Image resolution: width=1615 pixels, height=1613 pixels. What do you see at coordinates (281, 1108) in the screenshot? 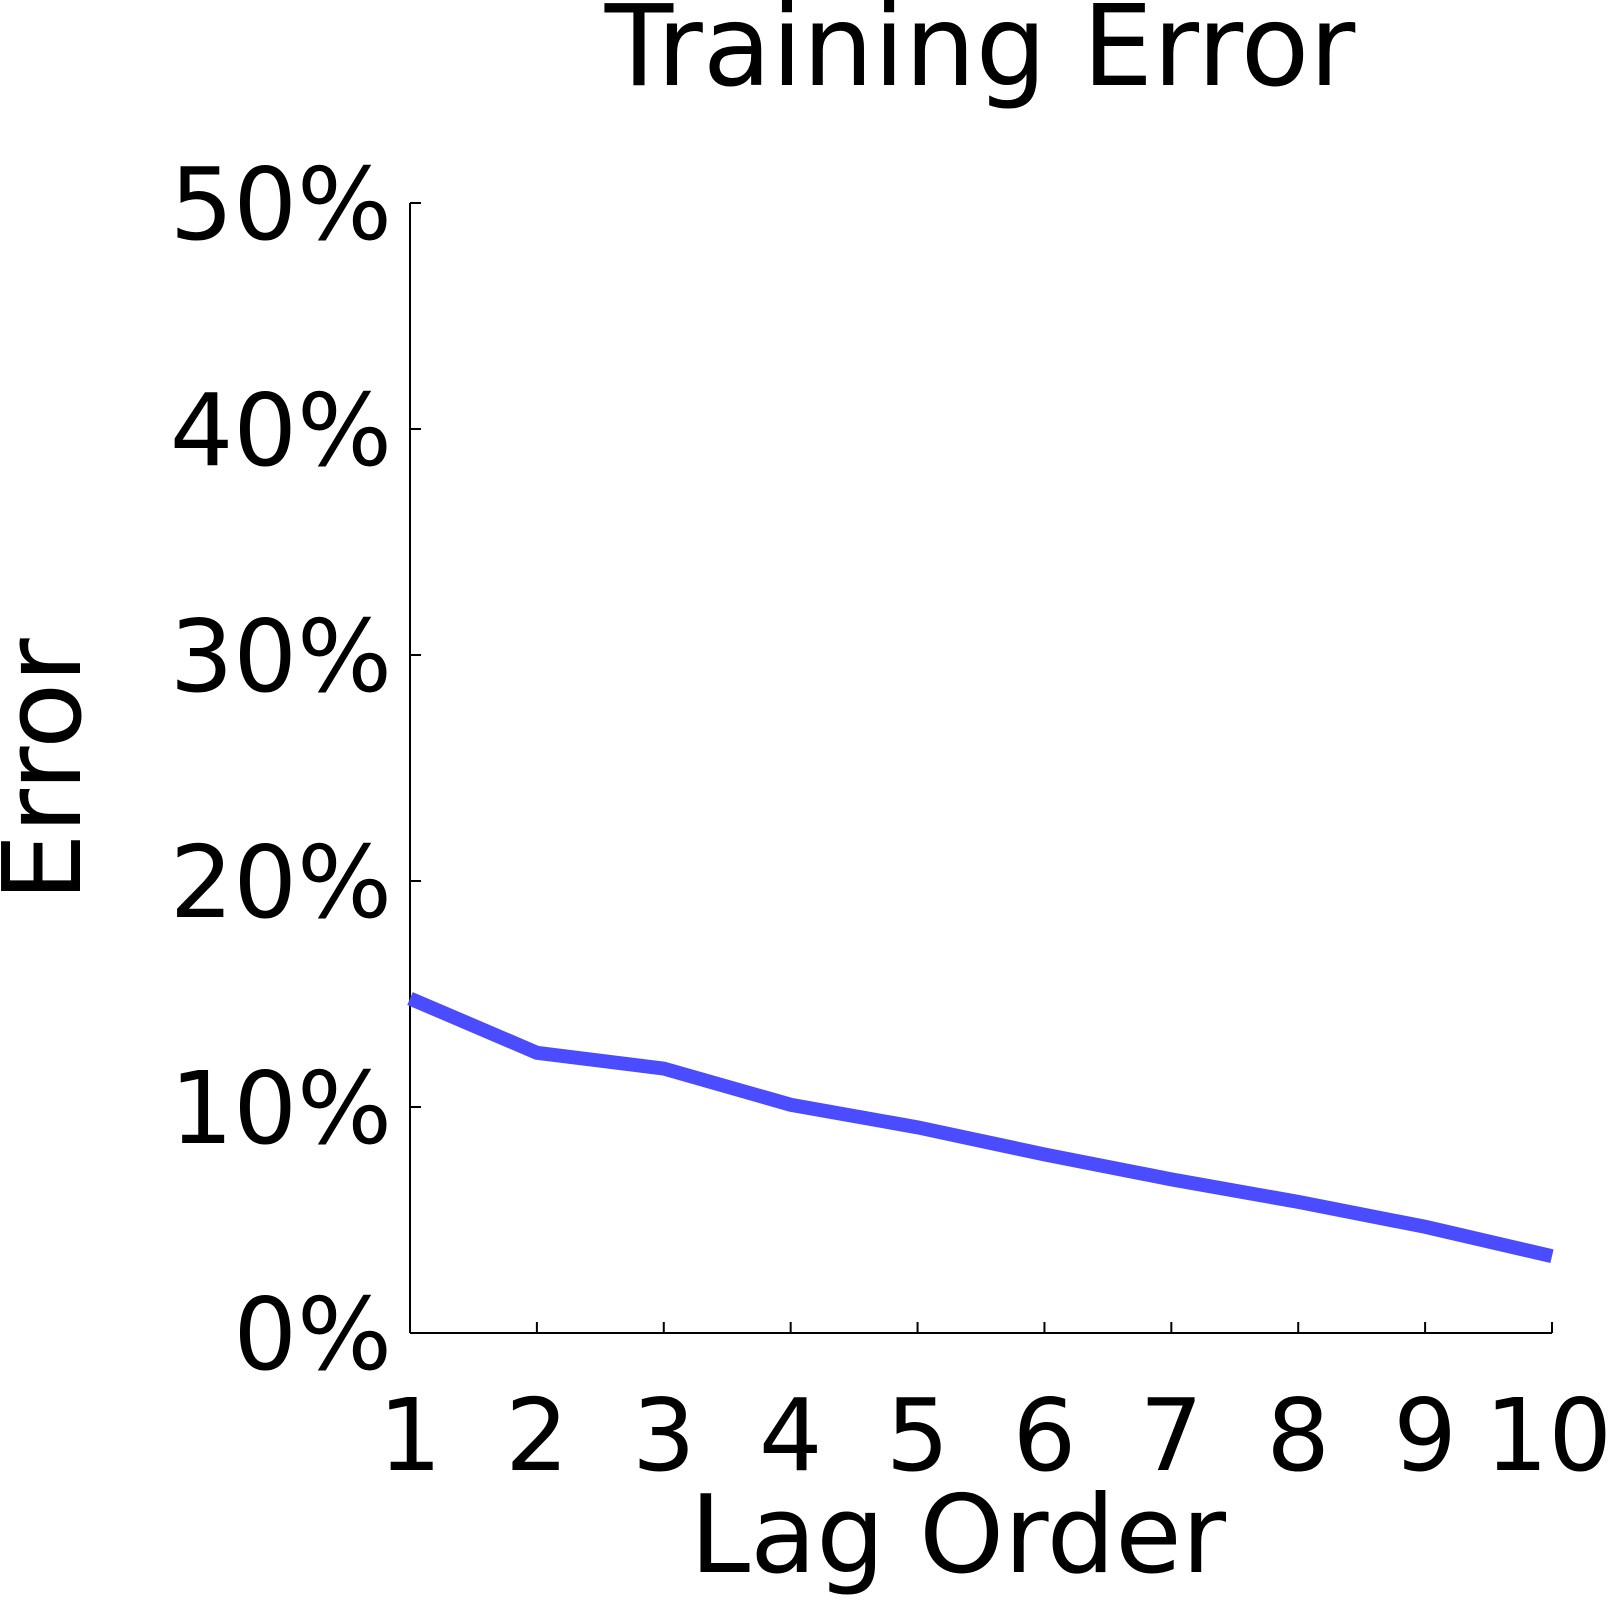
I see `y-tick-label: 10%` at bounding box center [281, 1108].